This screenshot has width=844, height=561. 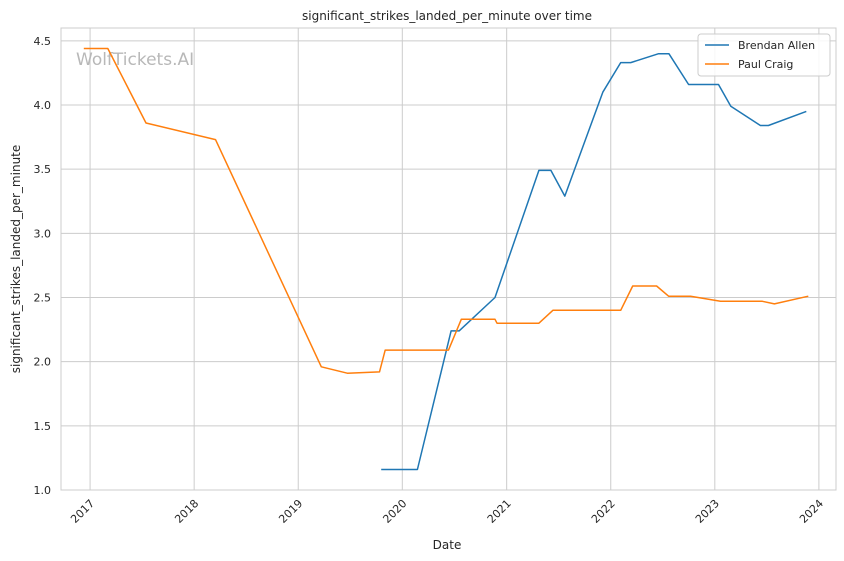 What do you see at coordinates (765, 64) in the screenshot?
I see `legend-label: Paul Craig` at bounding box center [765, 64].